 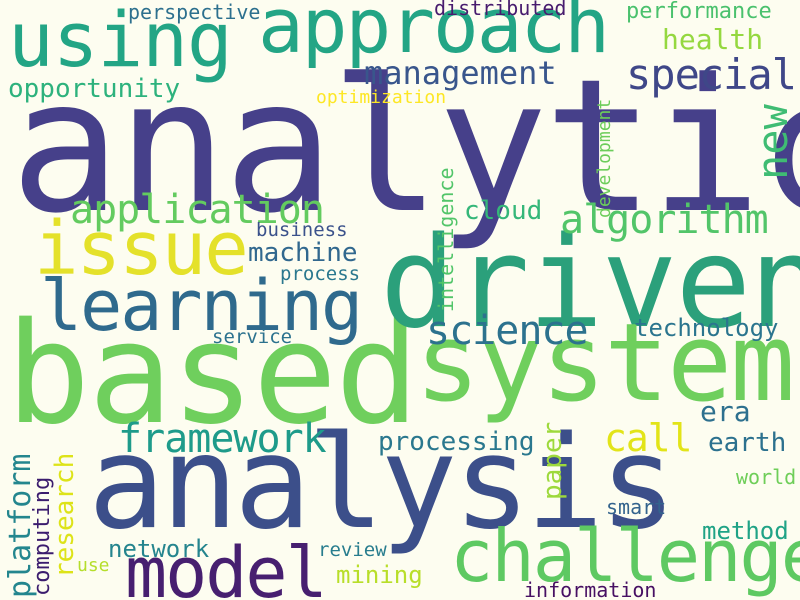 I want to click on word-world: world, so click(x=766, y=477).